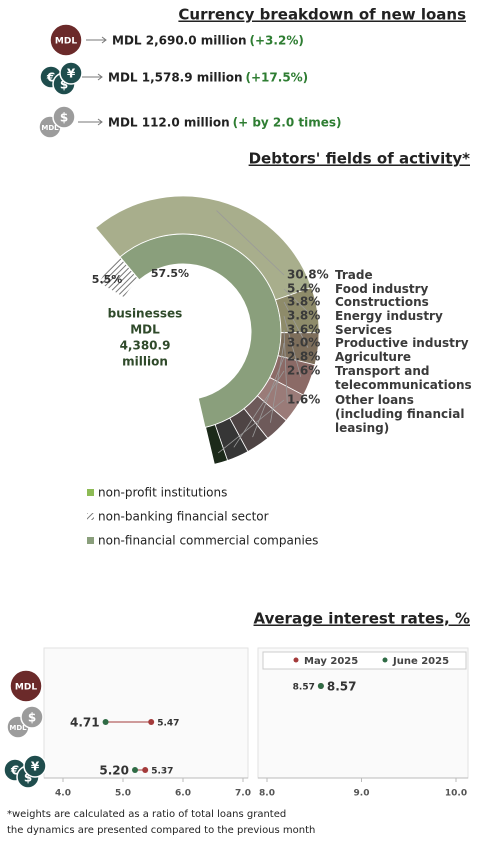 The image size is (486, 842). I want to click on inner-value-label: 57.5%, so click(170, 273).